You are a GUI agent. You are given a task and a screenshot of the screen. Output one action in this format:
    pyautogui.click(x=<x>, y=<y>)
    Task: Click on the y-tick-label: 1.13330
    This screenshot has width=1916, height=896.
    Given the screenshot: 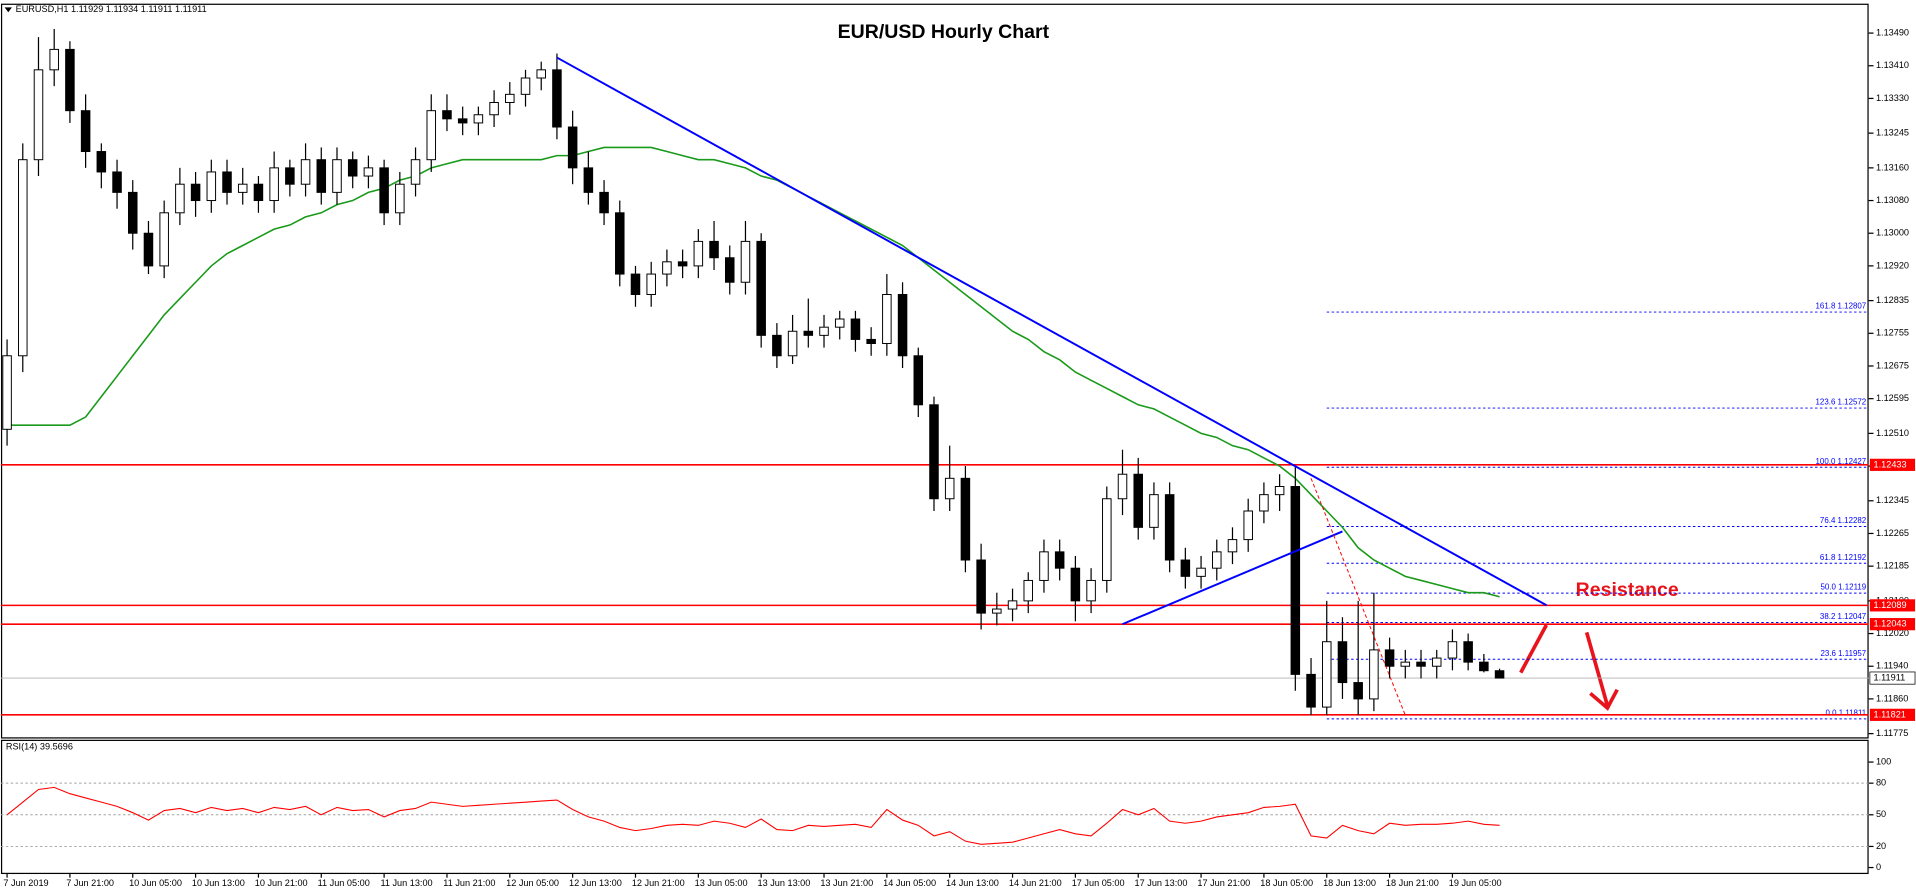 What is the action you would take?
    pyautogui.click(x=1892, y=98)
    